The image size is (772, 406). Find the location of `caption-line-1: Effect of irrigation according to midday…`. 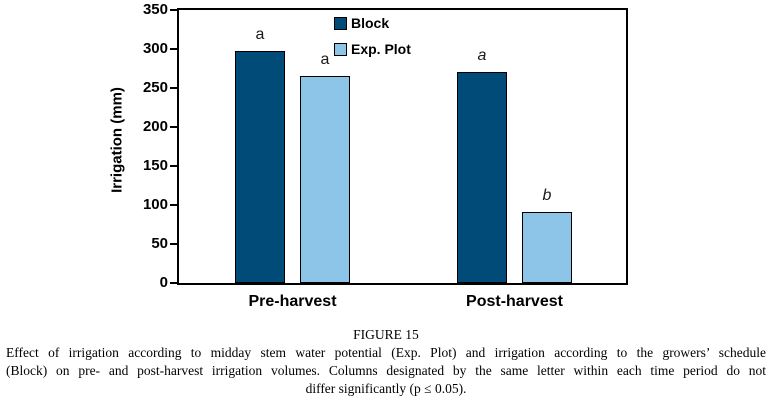

caption-line-1: Effect of irrigation according to midday… is located at coordinates (386, 352).